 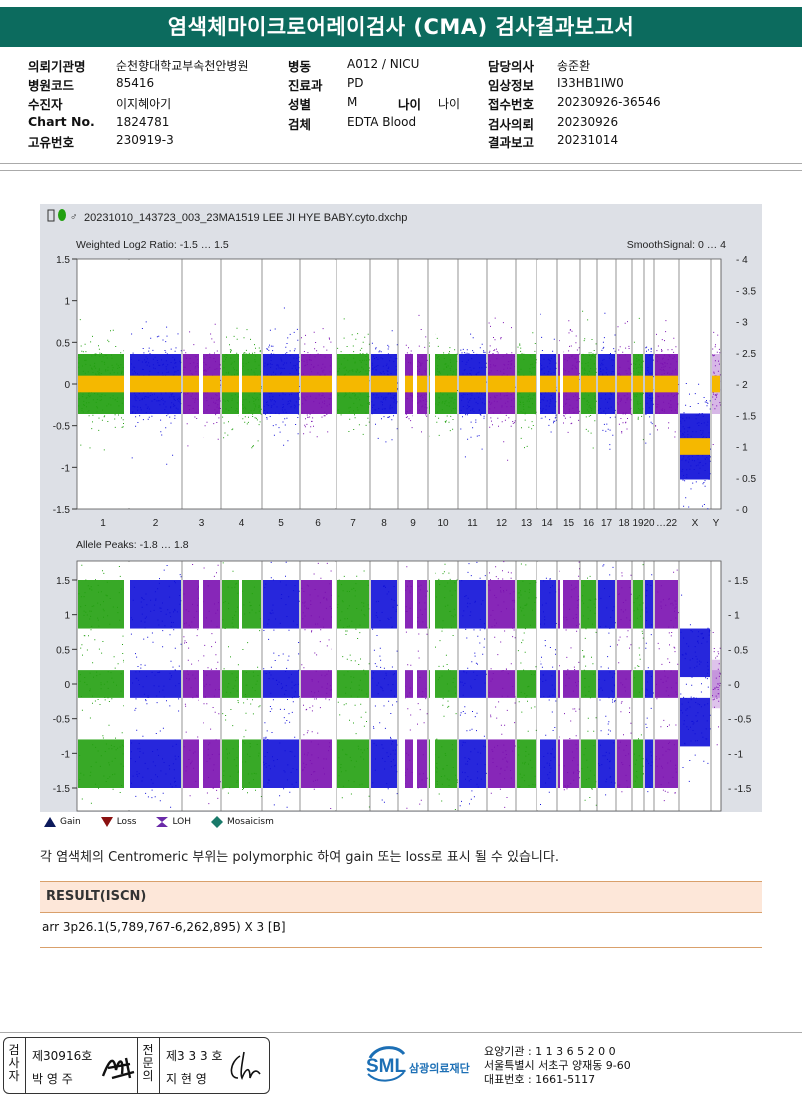 I want to click on info-col1-label-1: 병원코드, so click(x=51, y=85).